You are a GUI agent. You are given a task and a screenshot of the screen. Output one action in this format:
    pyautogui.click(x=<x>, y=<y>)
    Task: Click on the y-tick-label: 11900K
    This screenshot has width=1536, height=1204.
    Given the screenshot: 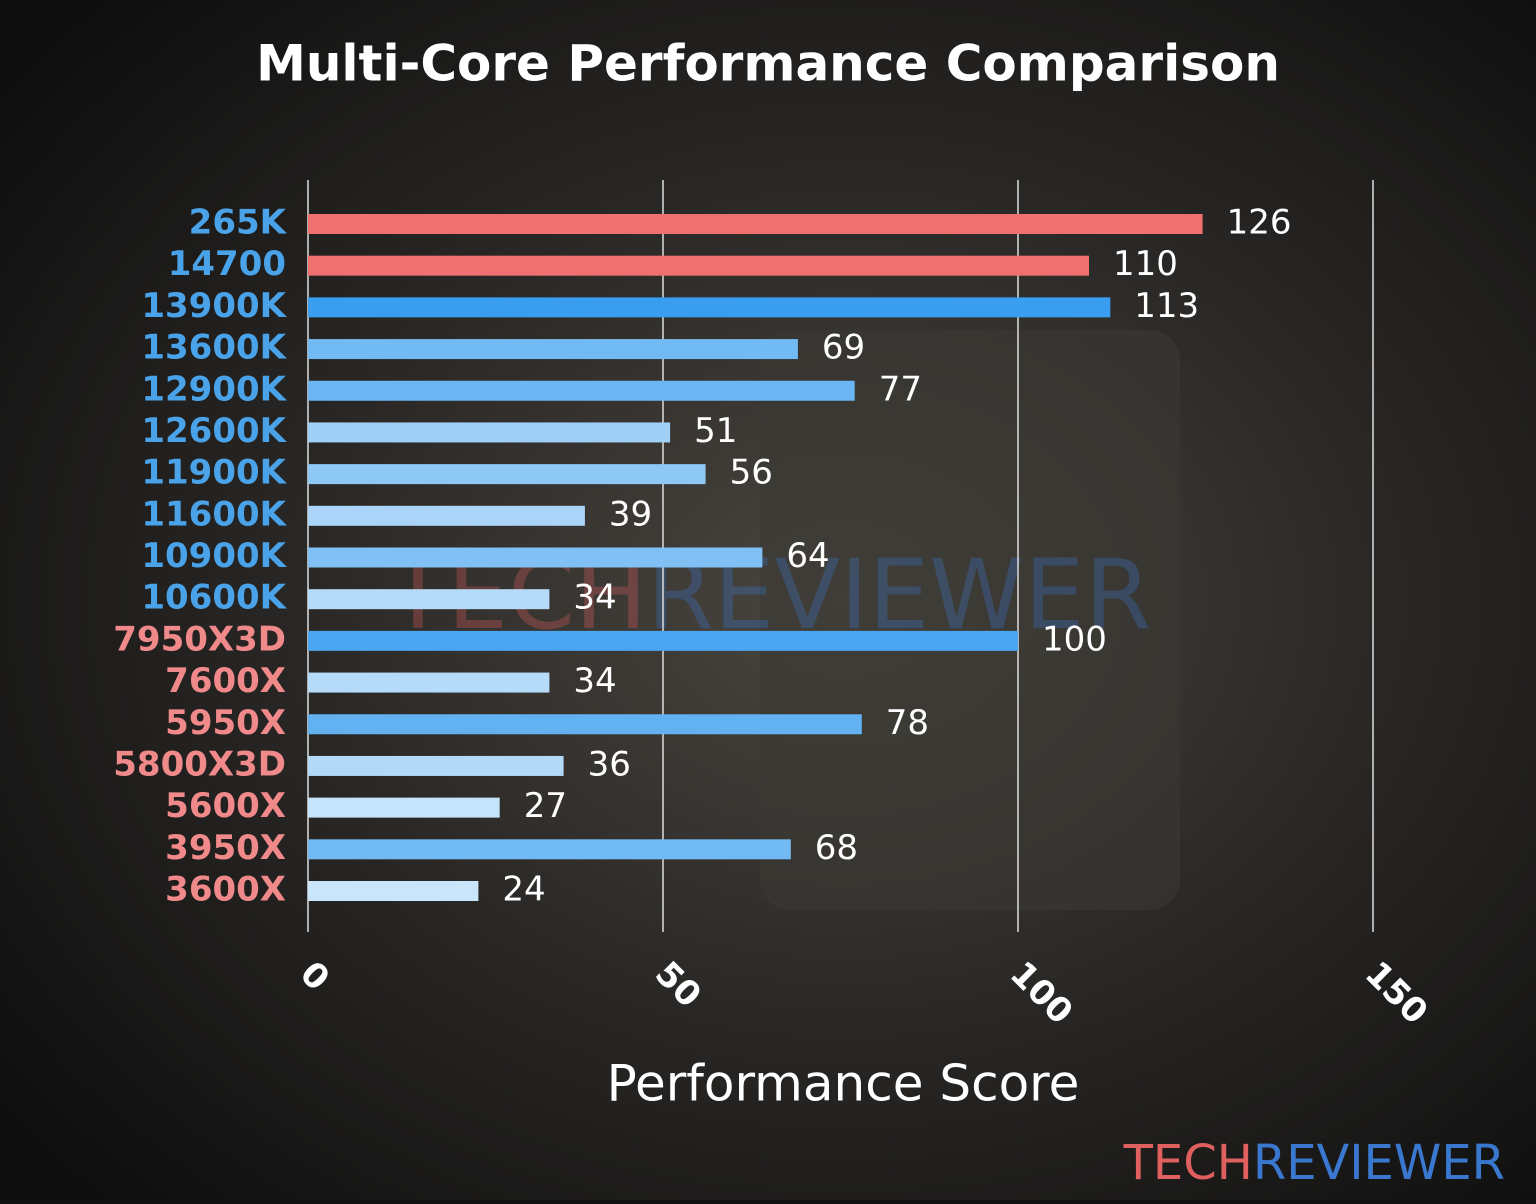 What is the action you would take?
    pyautogui.click(x=214, y=473)
    